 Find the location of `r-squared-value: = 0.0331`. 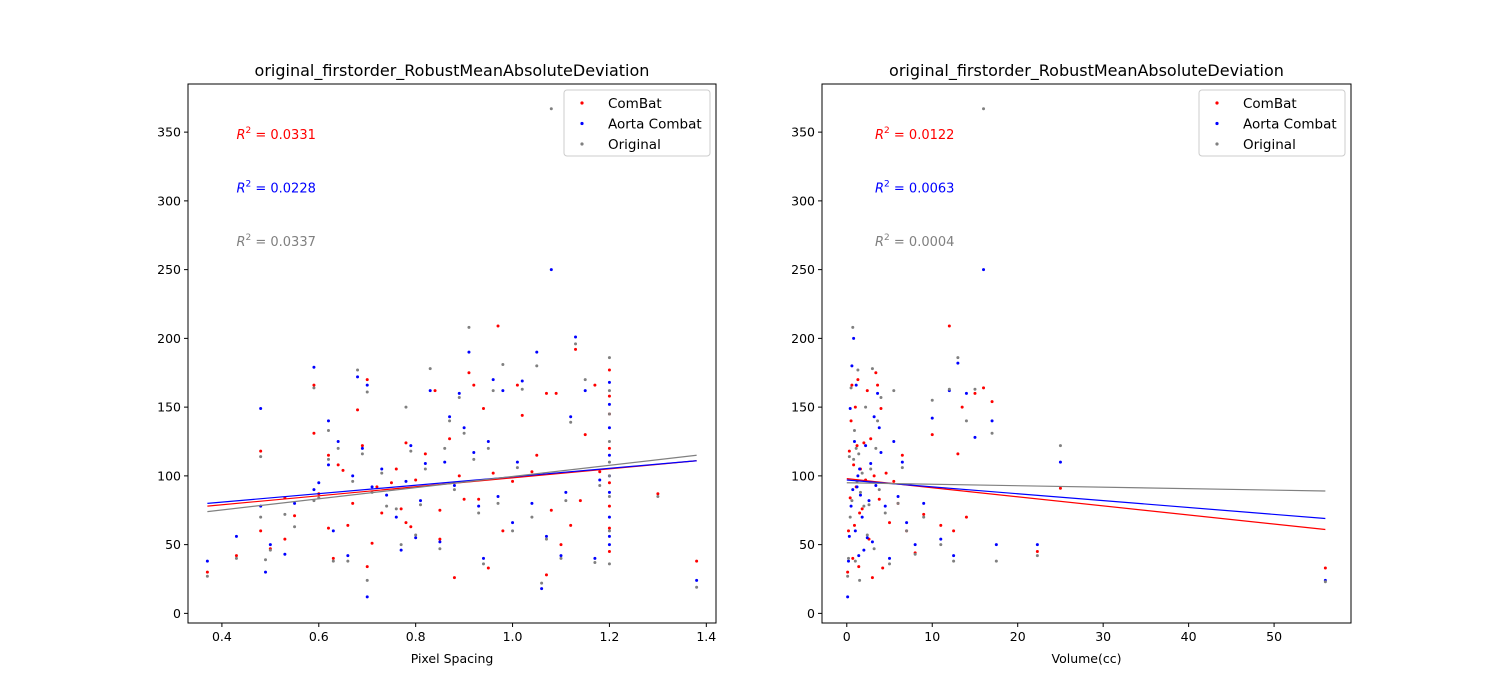

r-squared-value: = 0.0331 is located at coordinates (283, 135).